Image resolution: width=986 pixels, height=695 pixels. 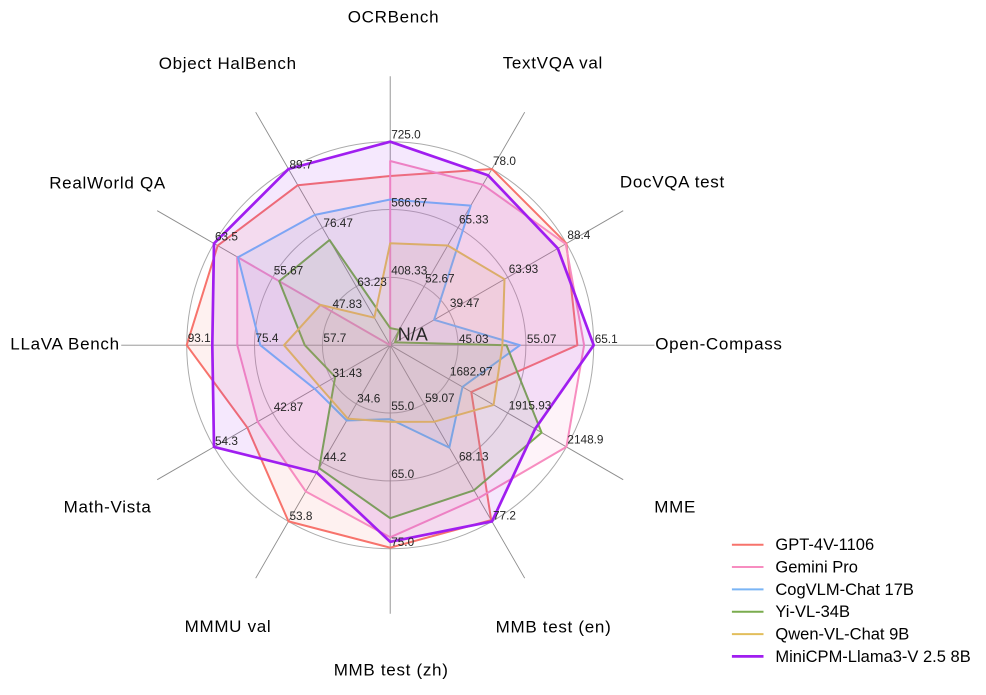 I want to click on svg-text: 77.2, so click(x=504, y=515).